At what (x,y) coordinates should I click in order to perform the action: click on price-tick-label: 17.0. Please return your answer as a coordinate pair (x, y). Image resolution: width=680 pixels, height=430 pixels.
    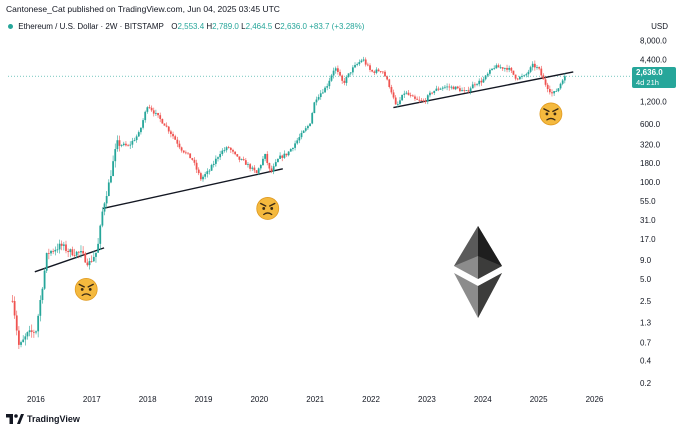
    Looking at the image, I should click on (648, 239).